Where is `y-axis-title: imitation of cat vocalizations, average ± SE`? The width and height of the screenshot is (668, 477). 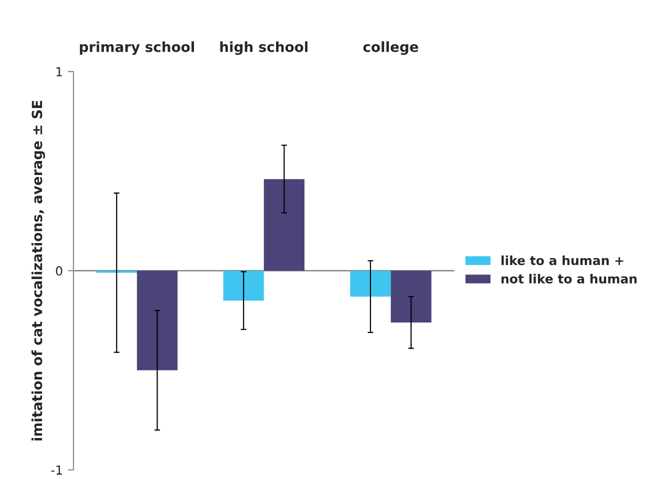
y-axis-title: imitation of cat vocalizations, average ± SE is located at coordinates (38, 270).